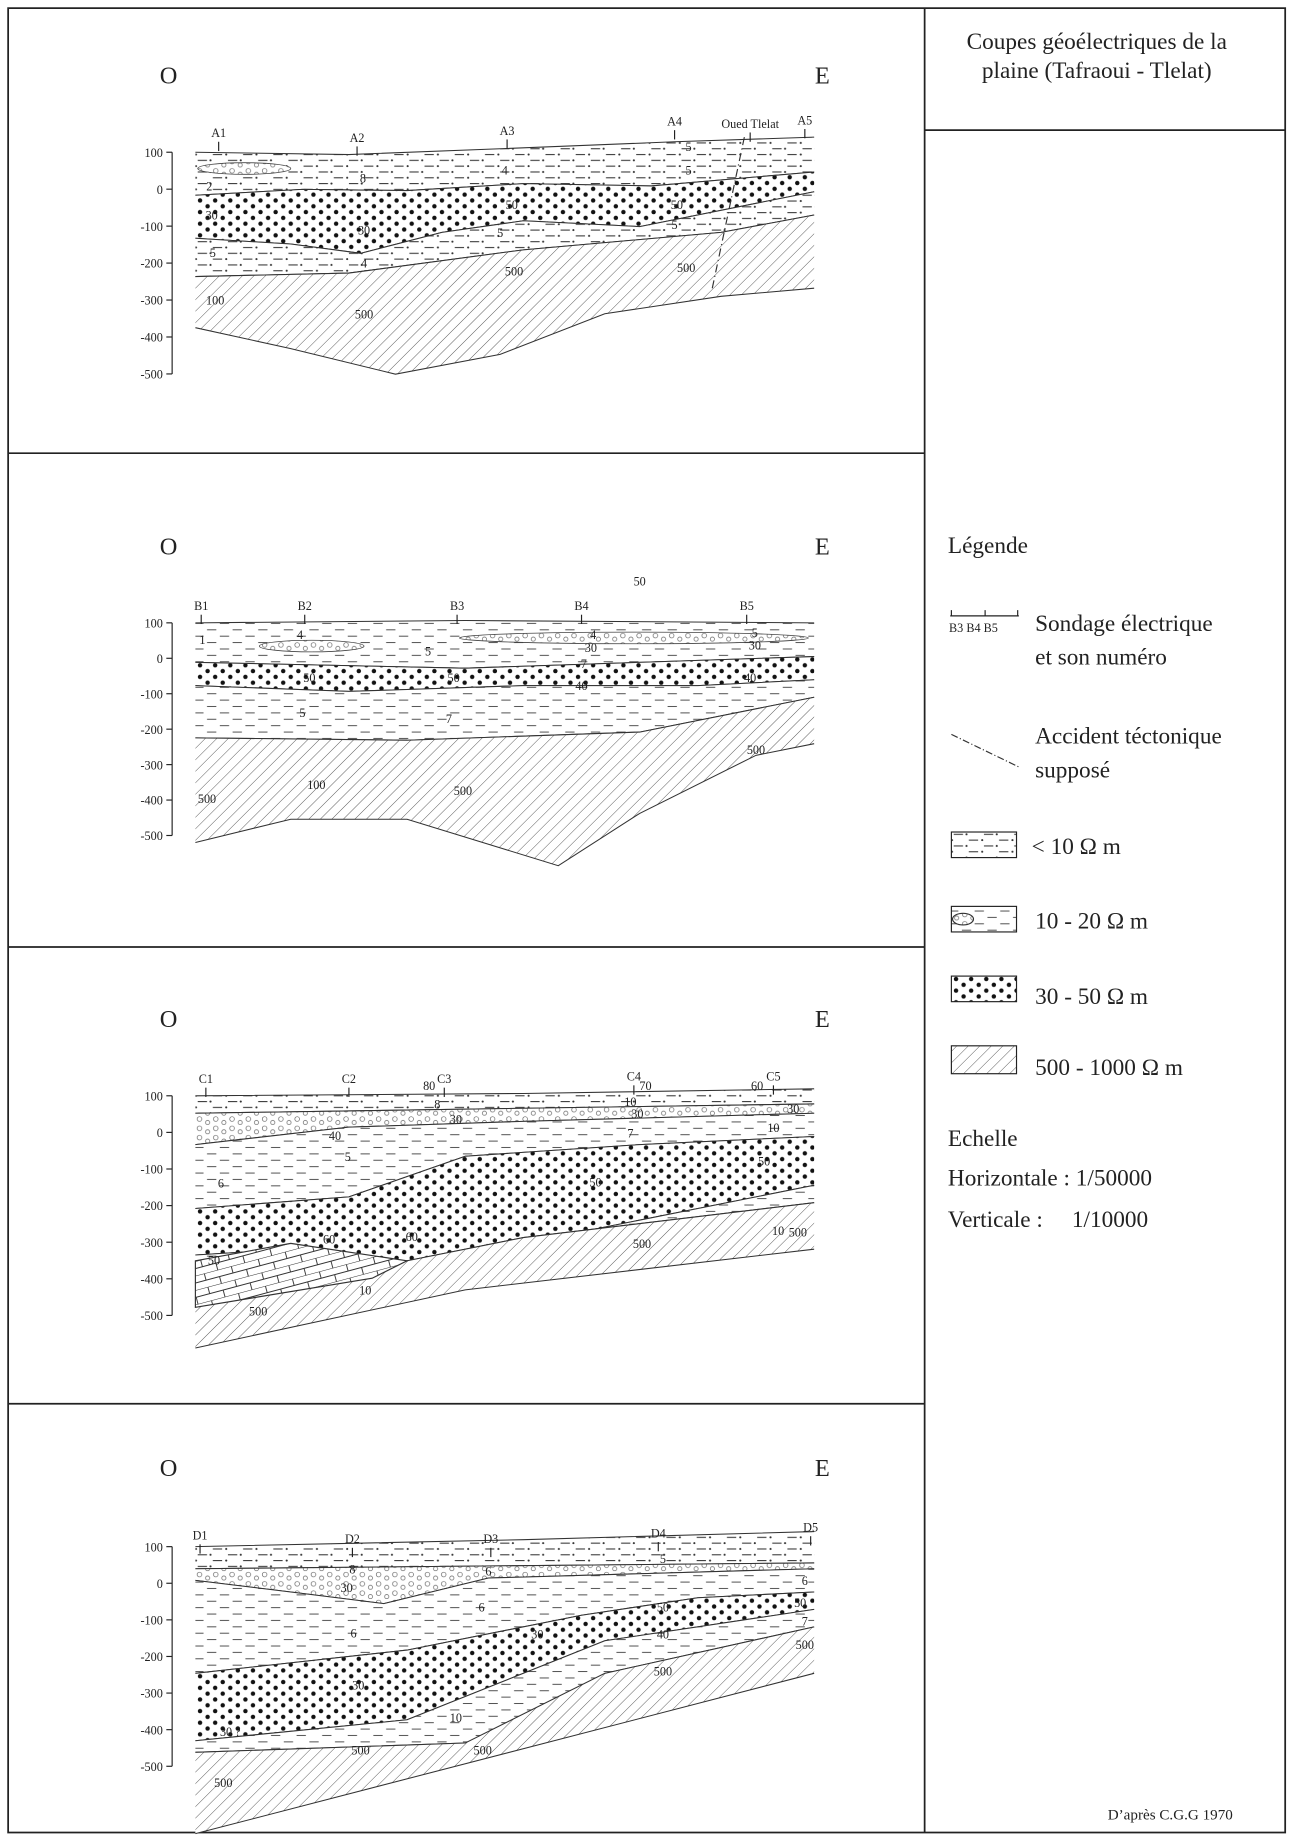 The image size is (1291, 1836). What do you see at coordinates (674, 122) in the screenshot?
I see `sounding-label: A4` at bounding box center [674, 122].